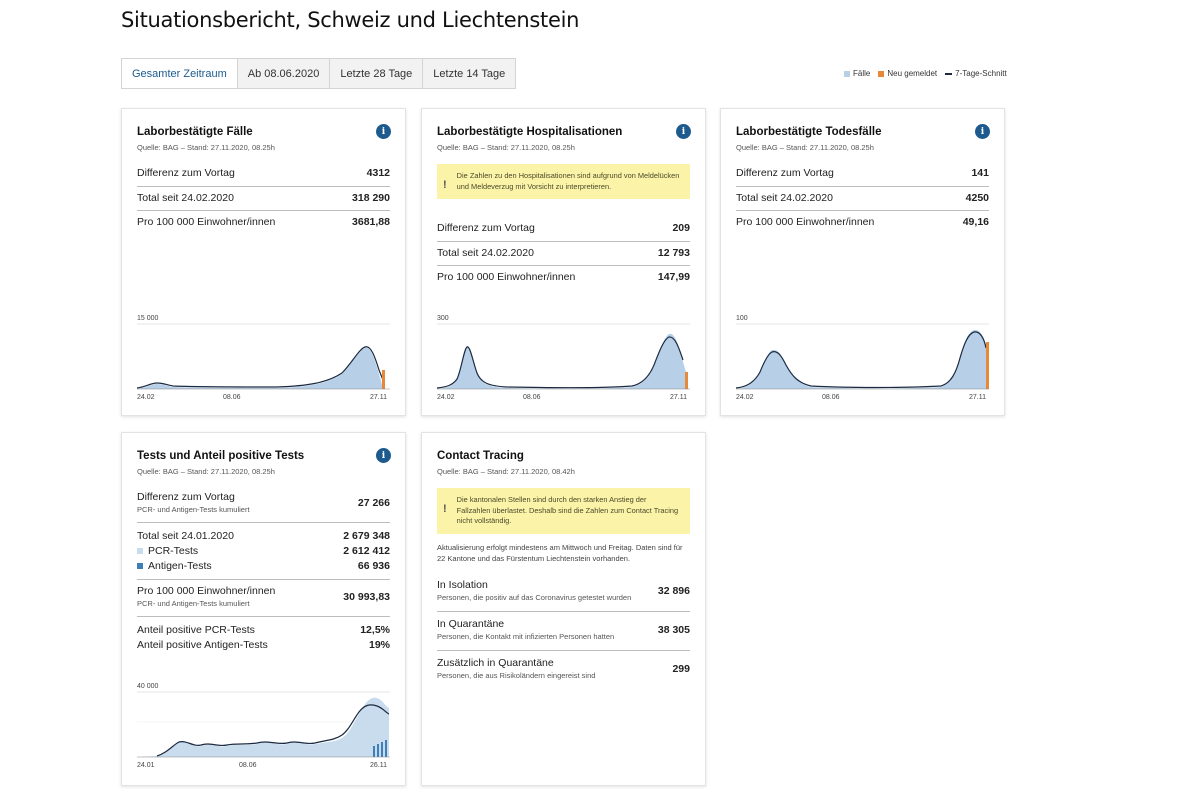 This screenshot has width=1200, height=800. Describe the element at coordinates (443, 318) in the screenshot. I see `chart-ymax-label: 300` at that location.